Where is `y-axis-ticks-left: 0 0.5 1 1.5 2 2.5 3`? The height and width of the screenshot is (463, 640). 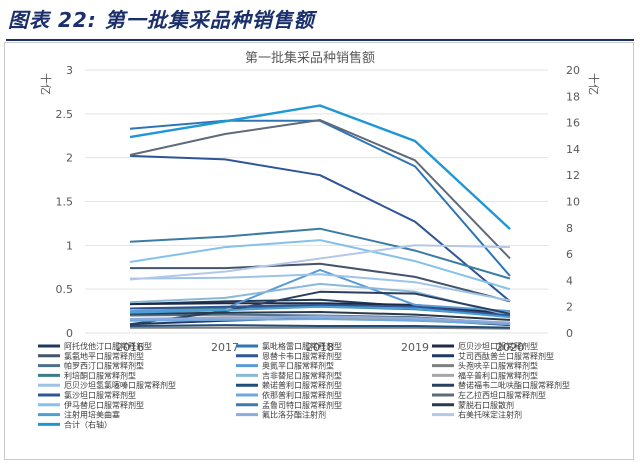 y-axis-ticks-left: 0 0.5 1 1.5 2 2.5 3 is located at coordinates (65, 202).